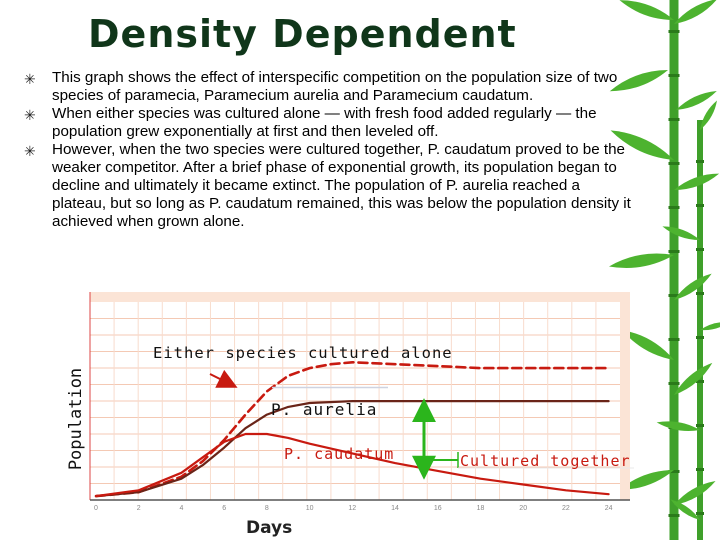 The width and height of the screenshot is (720, 540). I want to click on x-tick-label: 6, so click(224, 508).